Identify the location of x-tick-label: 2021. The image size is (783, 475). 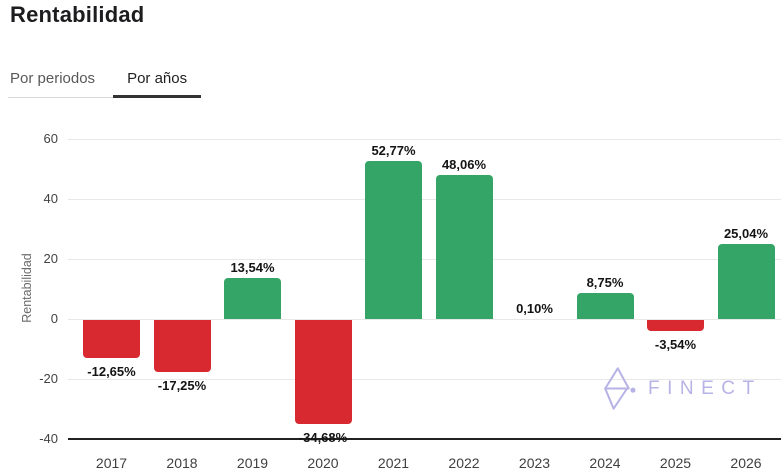
(393, 463).